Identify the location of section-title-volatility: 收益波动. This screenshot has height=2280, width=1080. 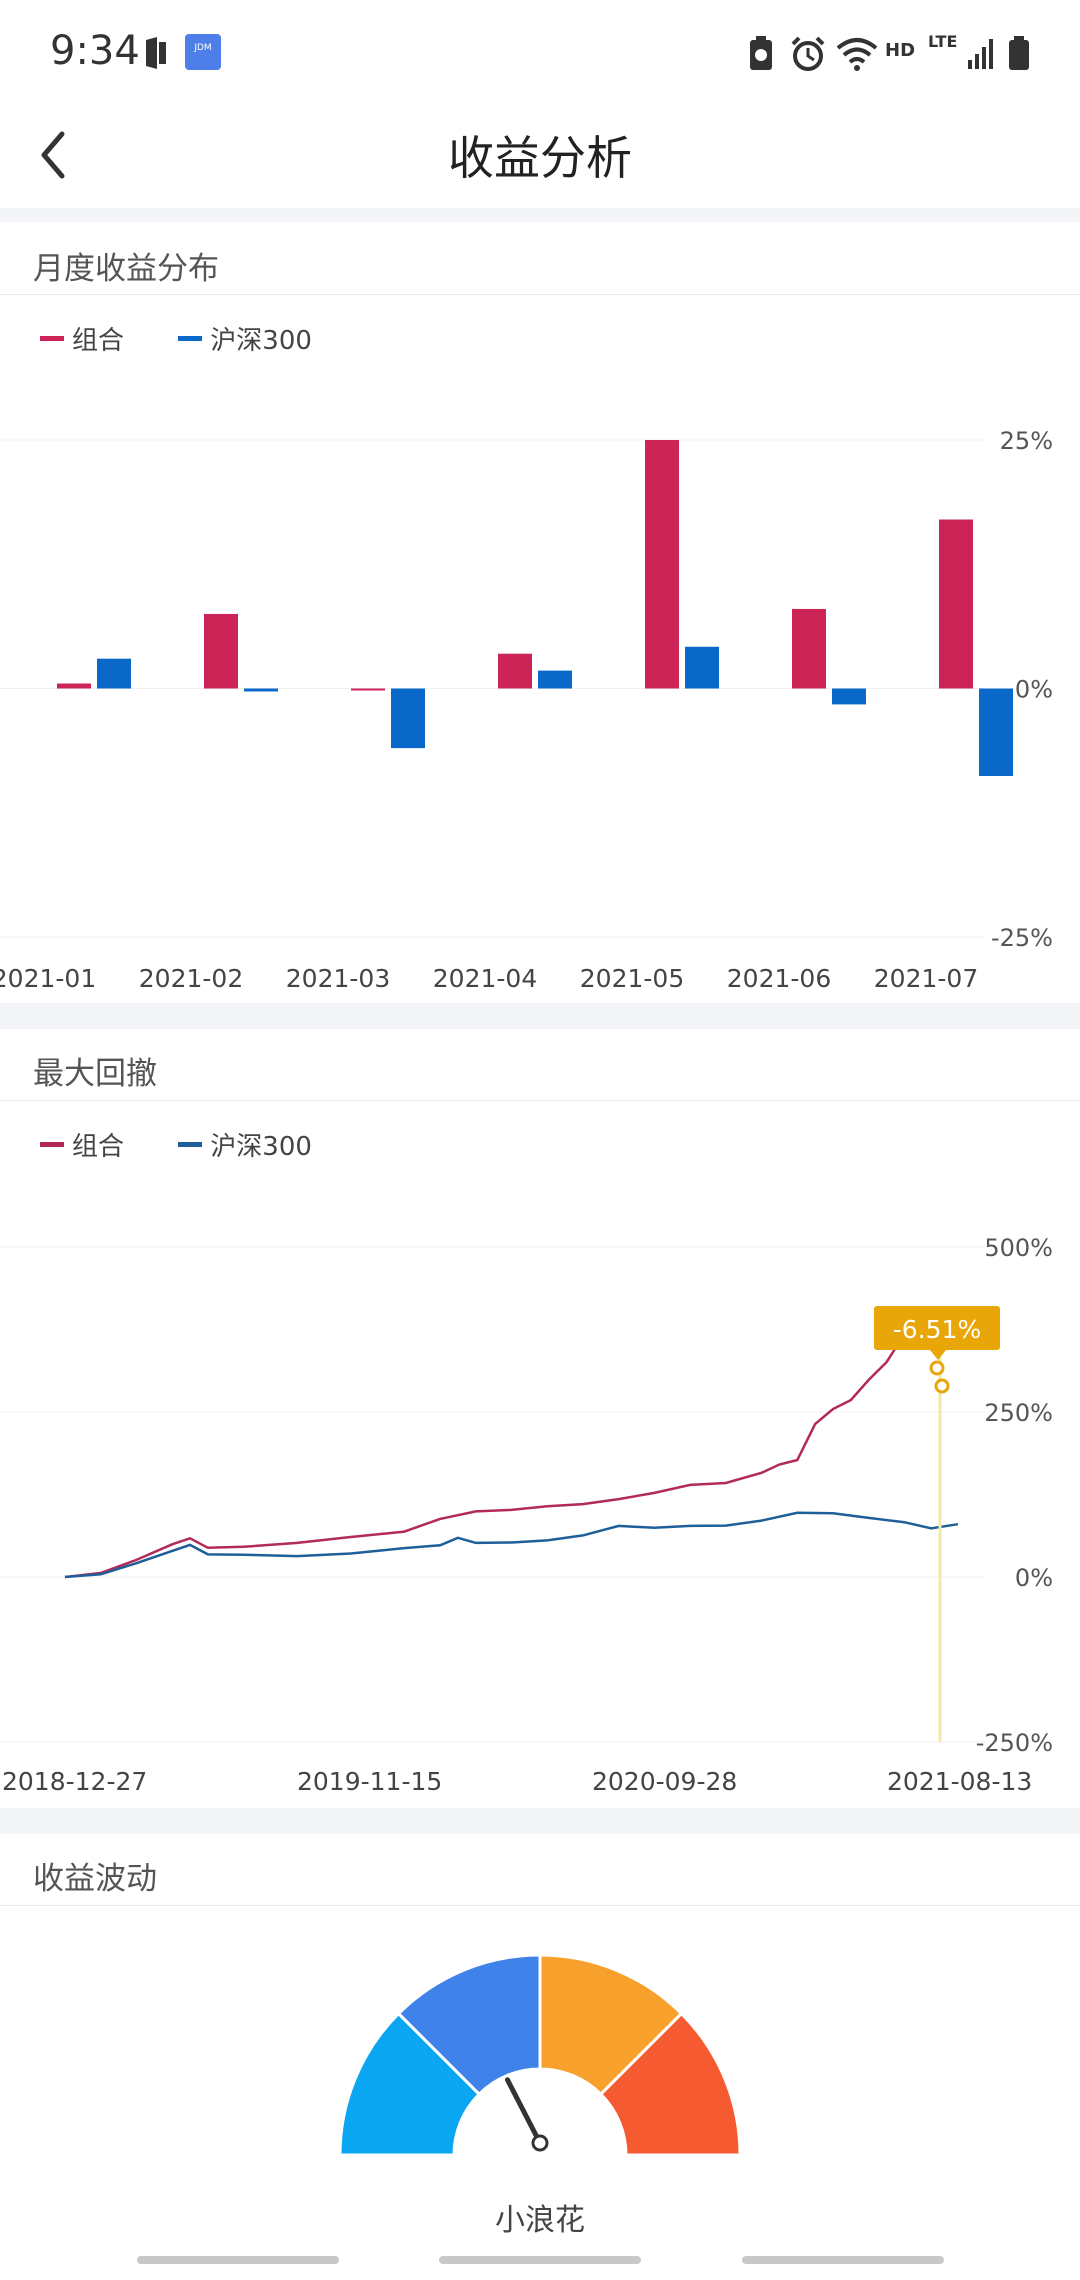
(95, 1879).